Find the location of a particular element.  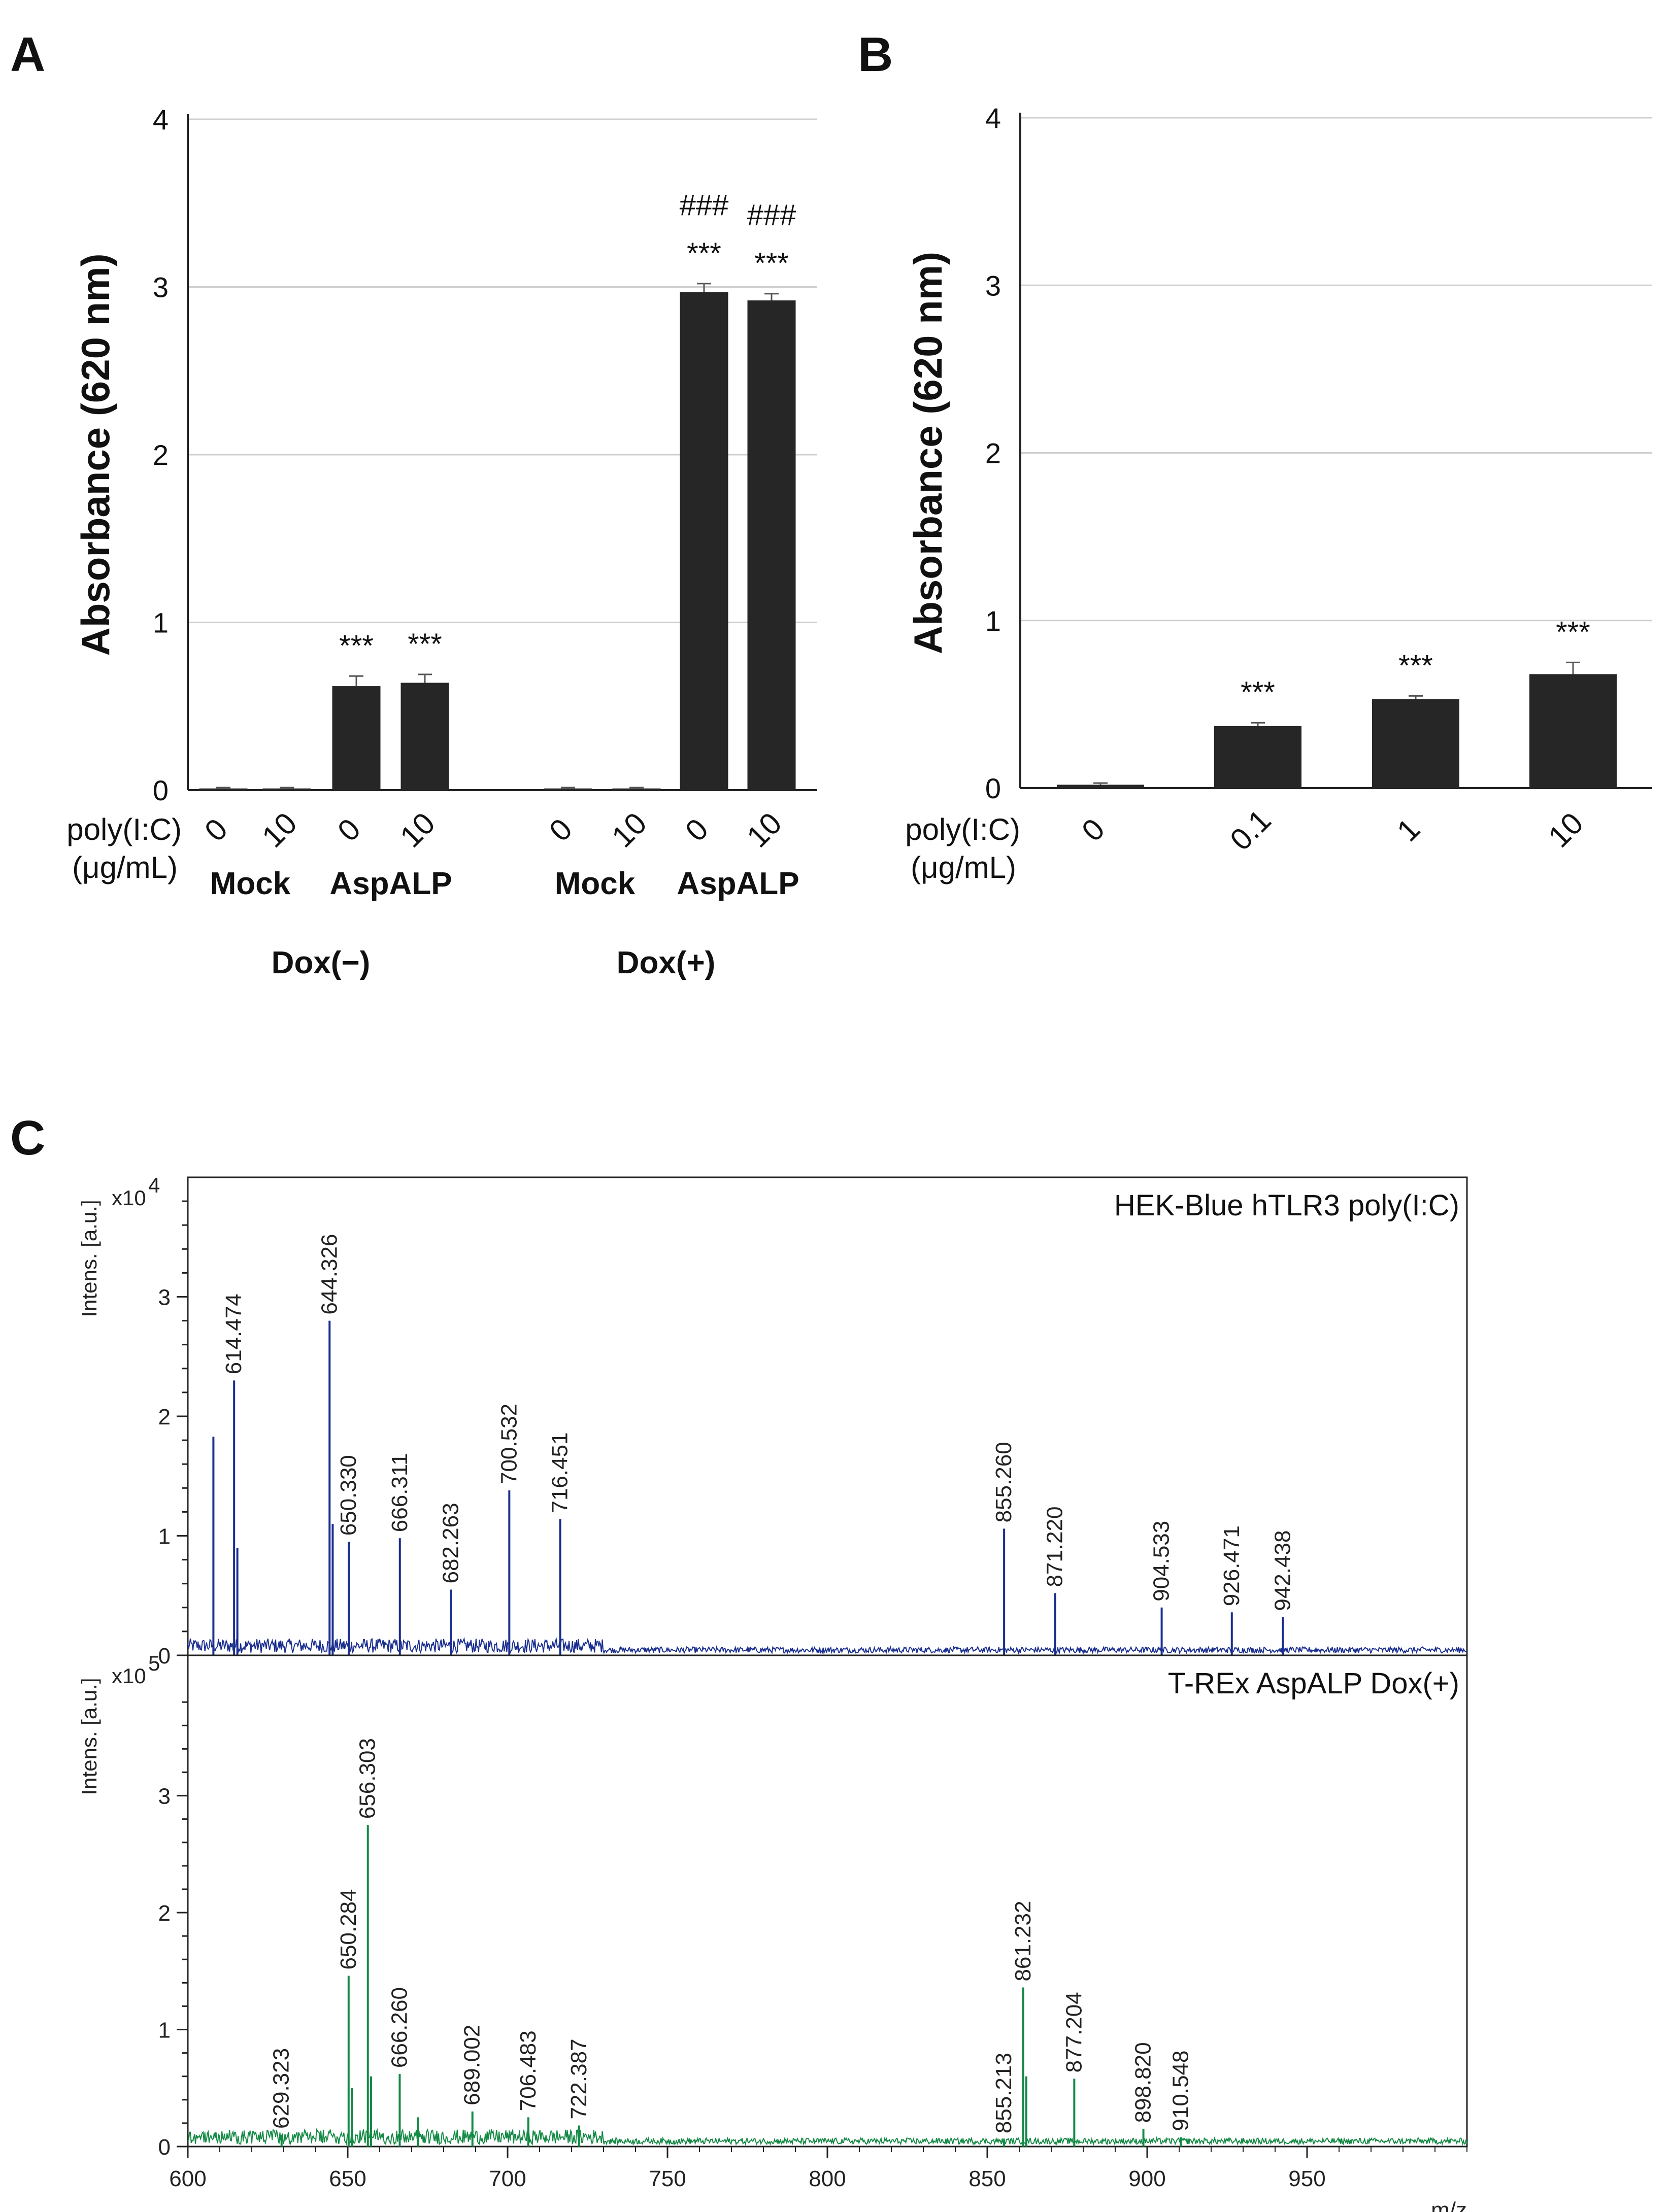

peak-label: 666.260 is located at coordinates (399, 2027).